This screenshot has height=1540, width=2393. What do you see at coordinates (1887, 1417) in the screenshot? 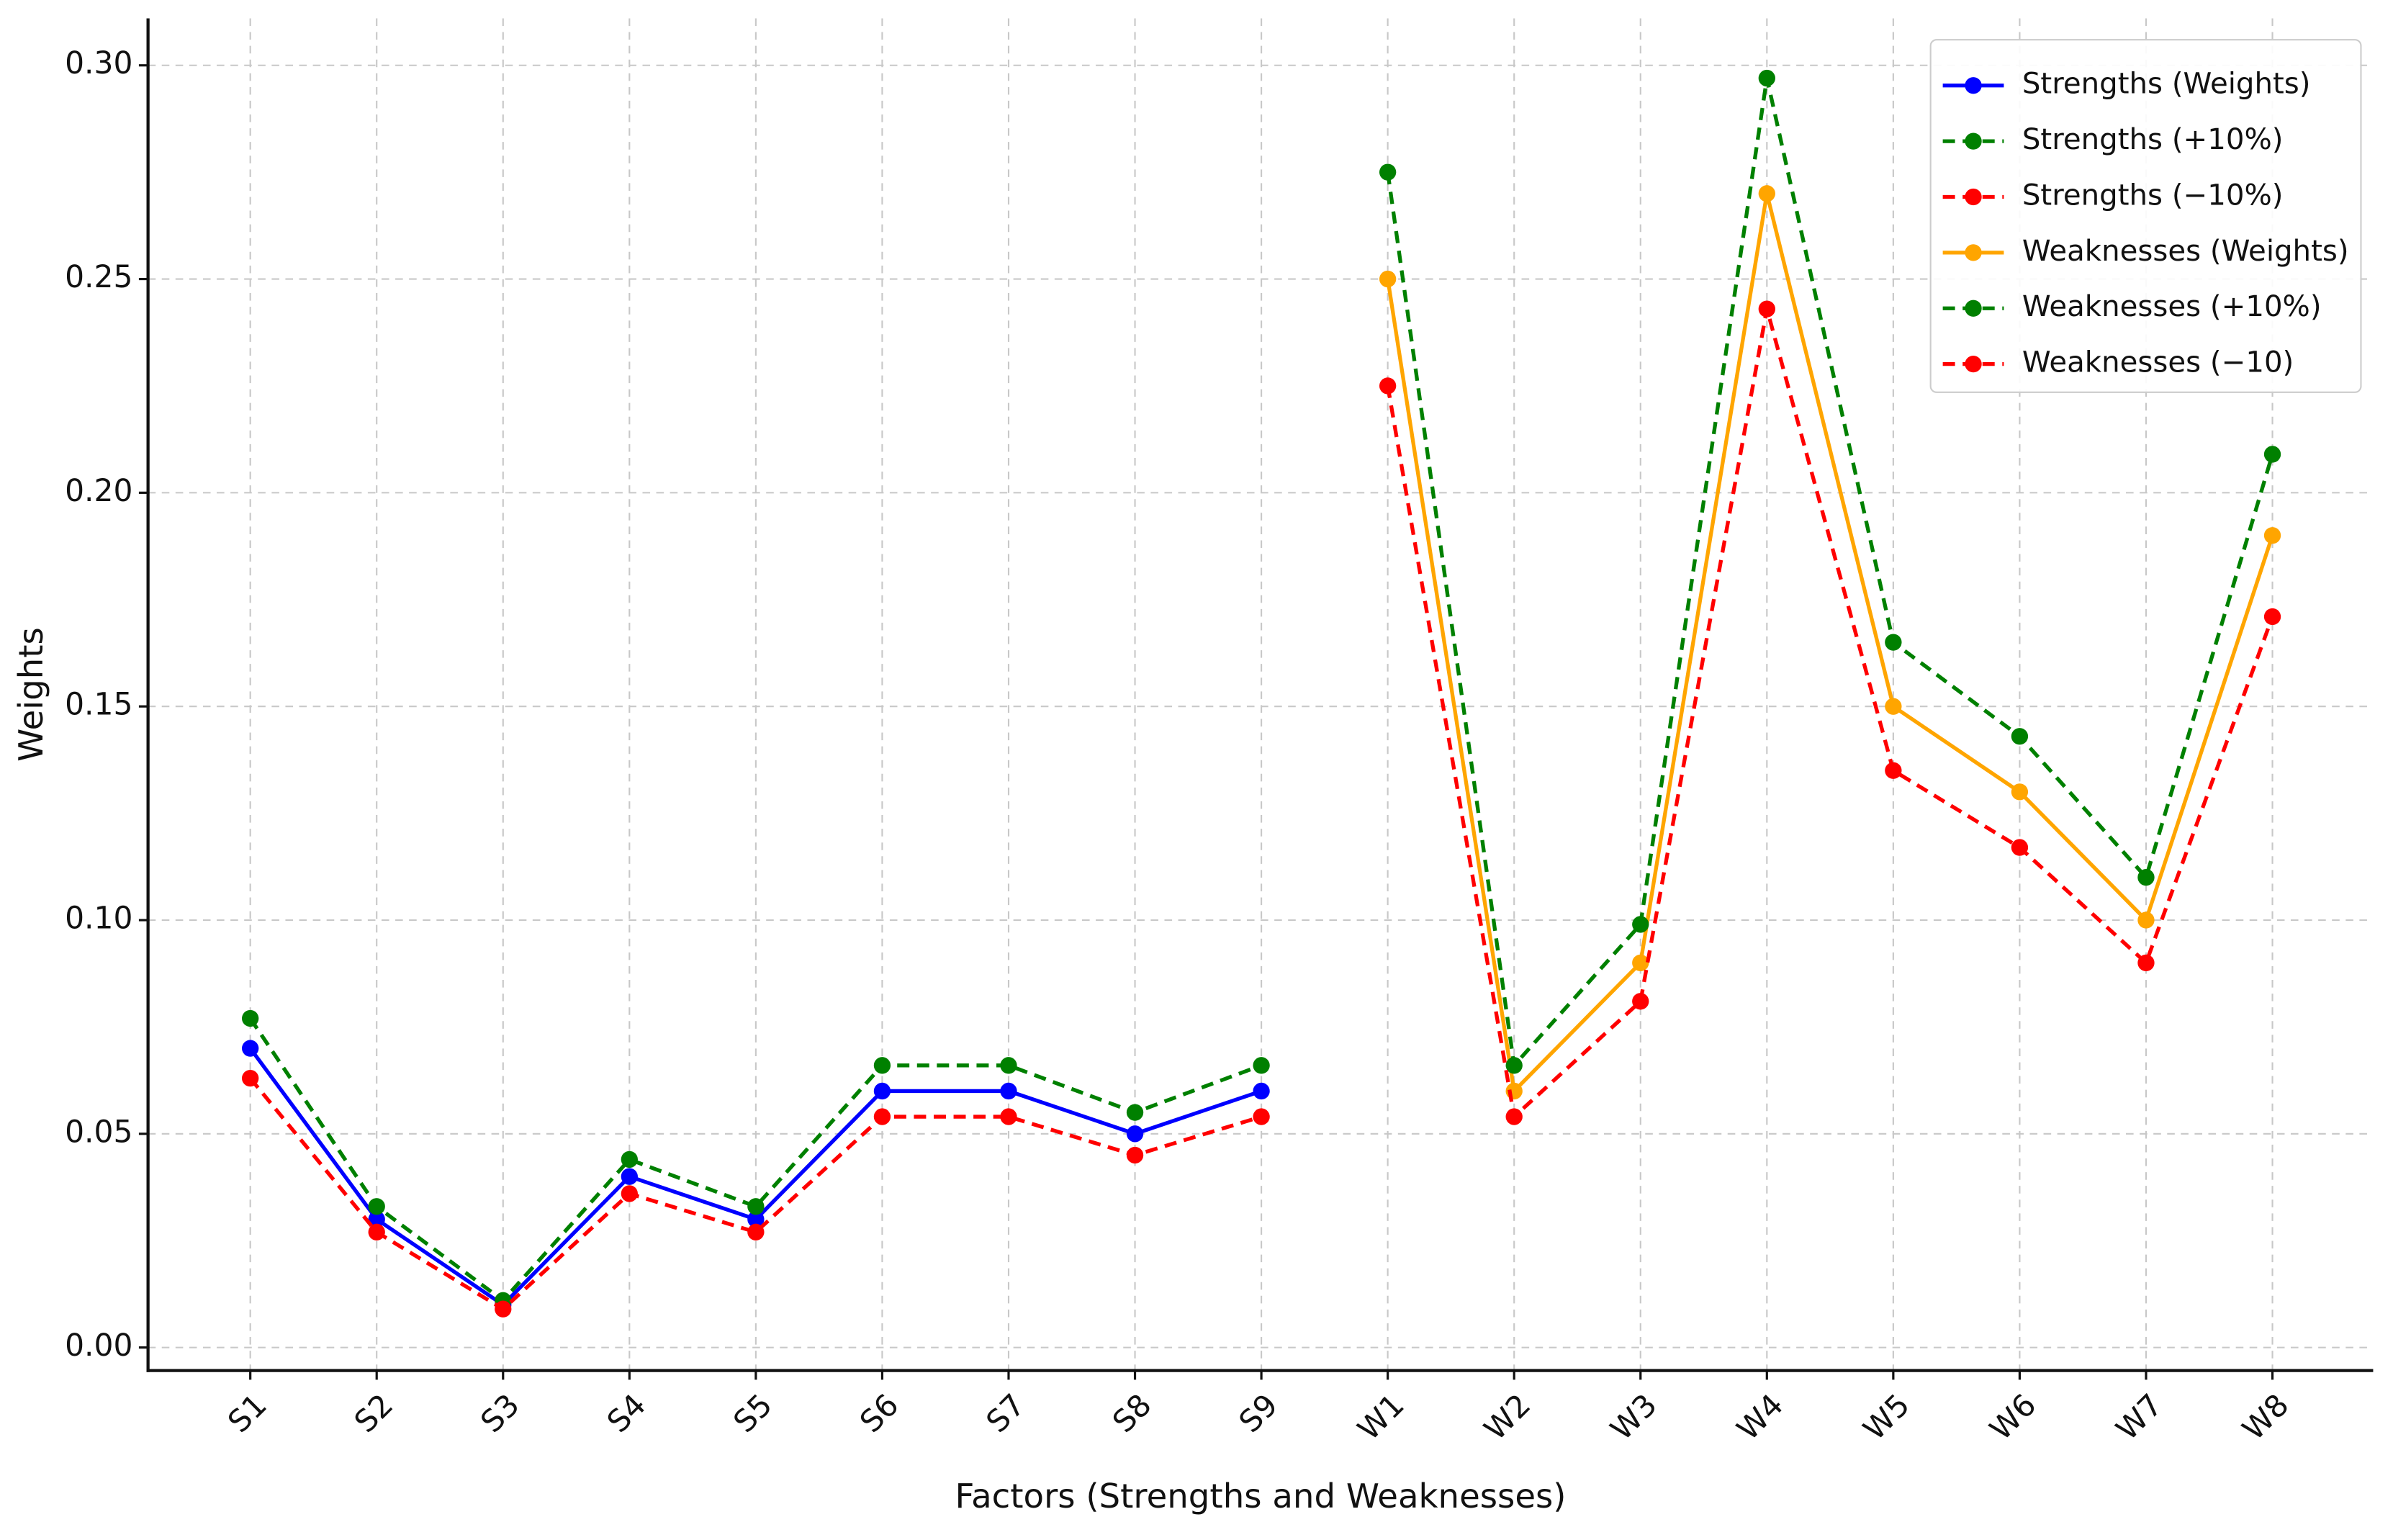
I see `x-tick-label: W5` at bounding box center [1887, 1417].